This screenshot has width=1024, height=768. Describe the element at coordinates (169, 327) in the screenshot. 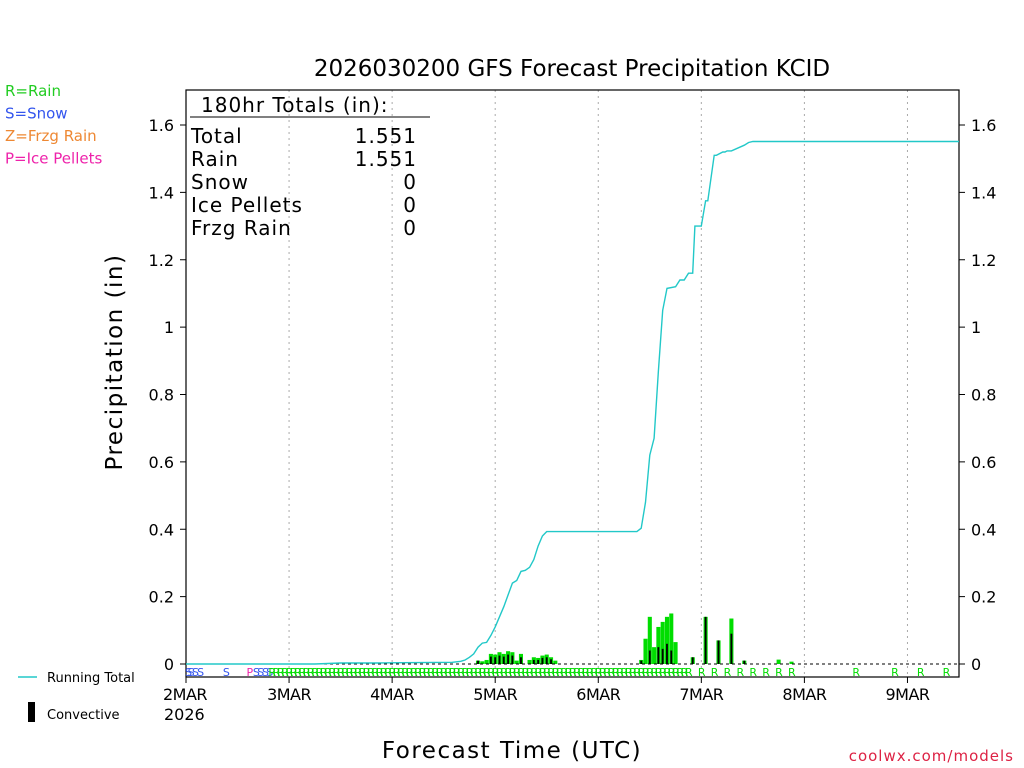

I see `y-tick-label: 1` at that location.